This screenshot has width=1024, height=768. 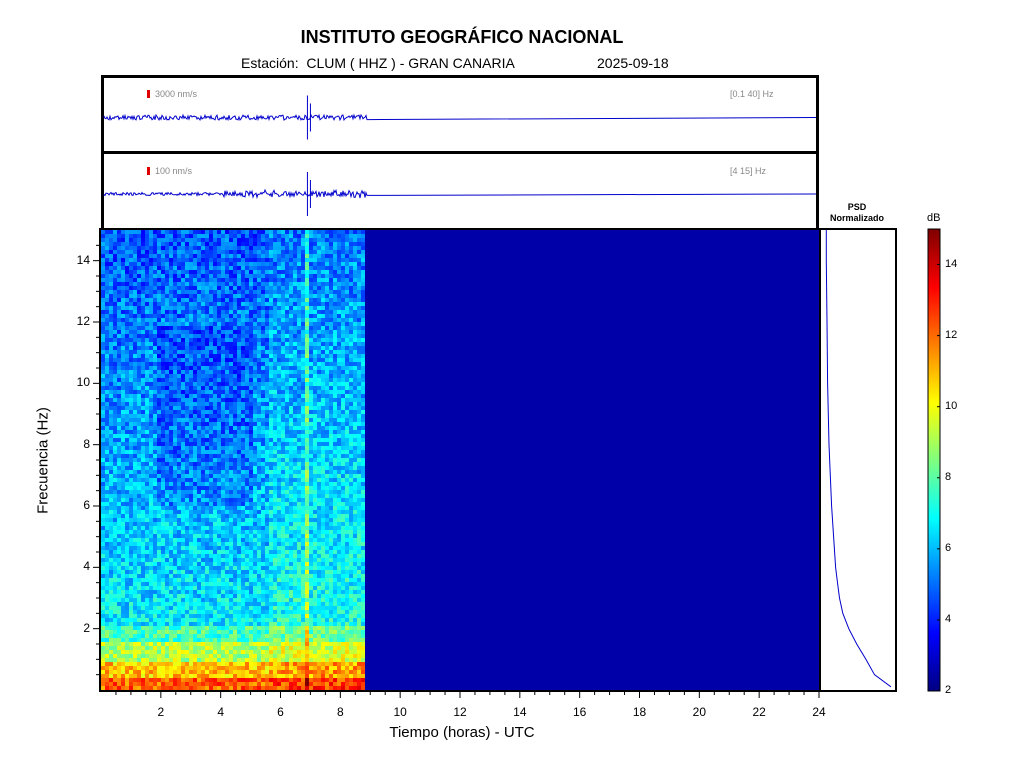 What do you see at coordinates (951, 334) in the screenshot?
I see `colorbar-tick-label: 12` at bounding box center [951, 334].